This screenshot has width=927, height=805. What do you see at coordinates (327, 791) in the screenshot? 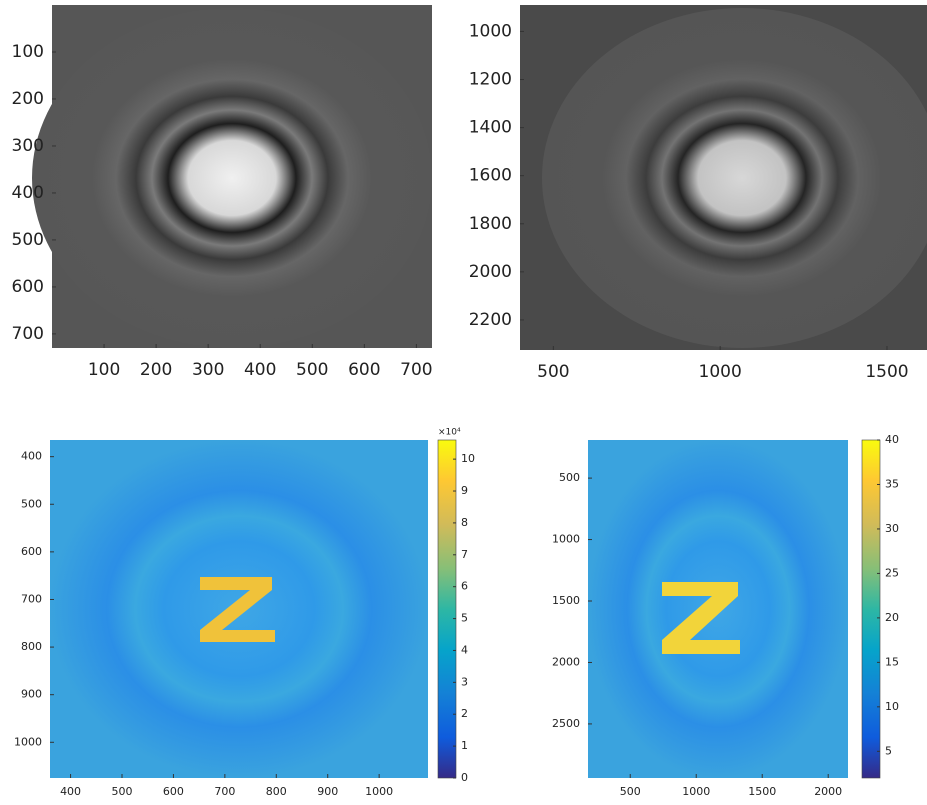
I see `x-tick-label: 900` at bounding box center [327, 791].